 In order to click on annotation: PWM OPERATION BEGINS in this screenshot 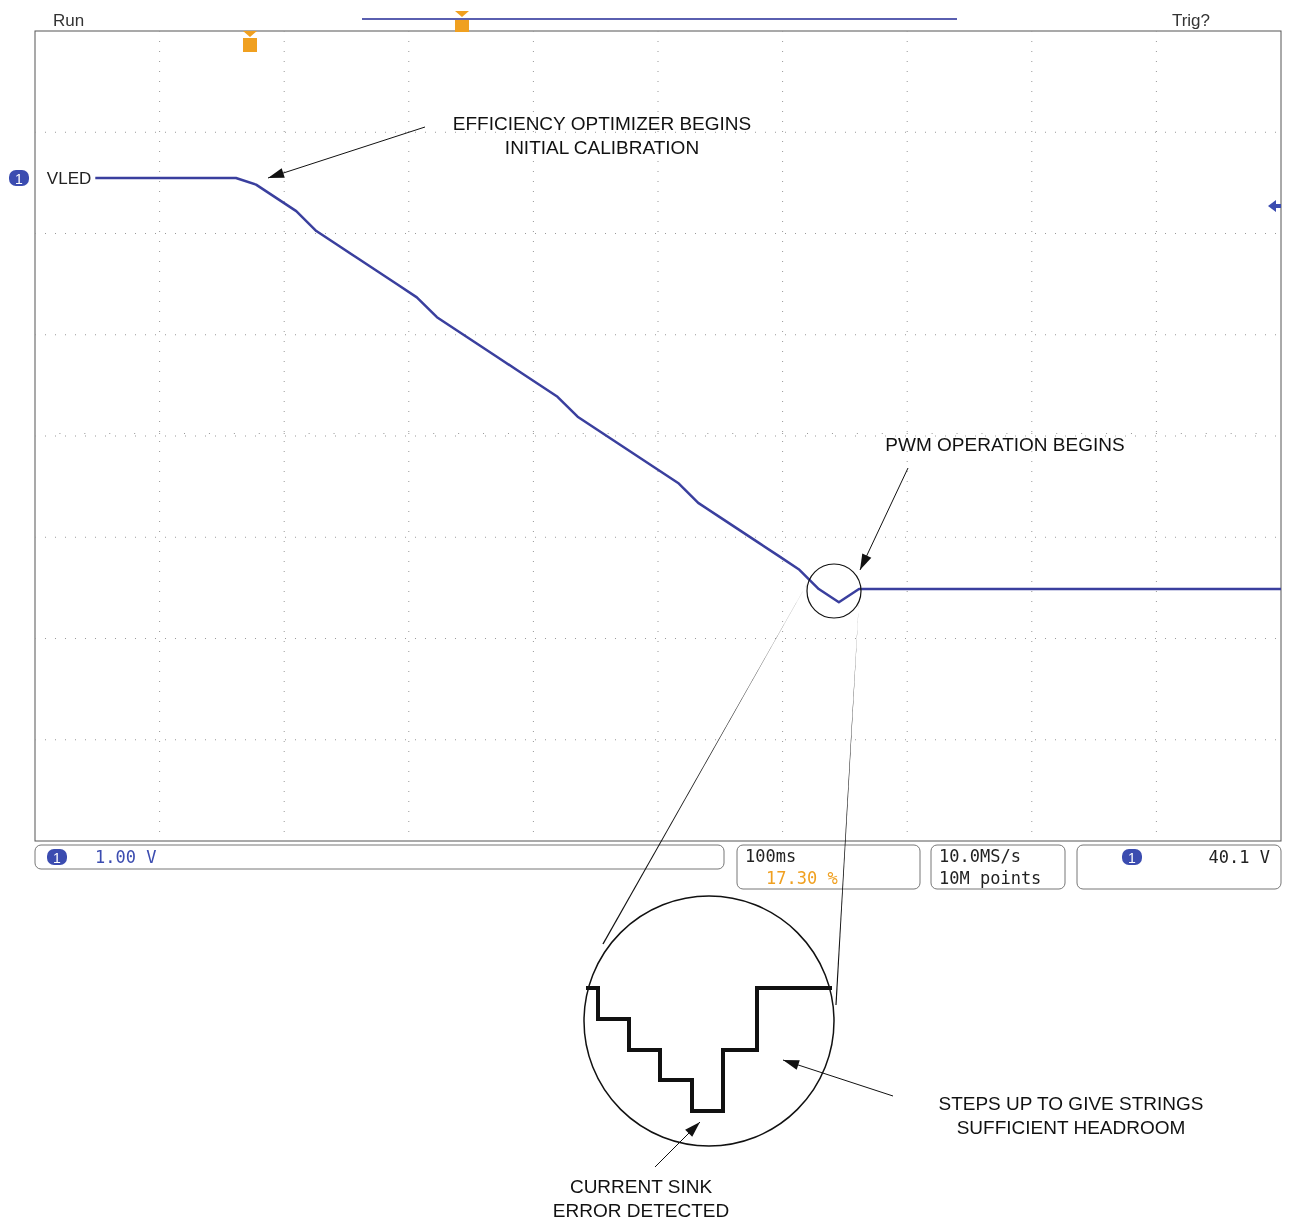, I will do `click(1005, 444)`.